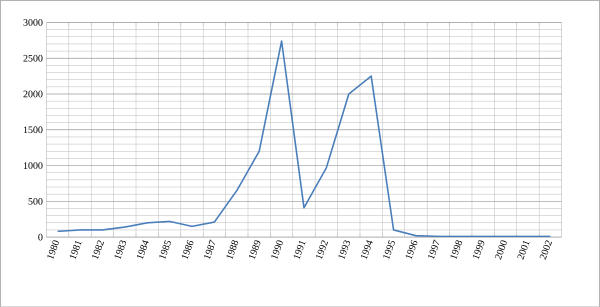 Image resolution: width=600 pixels, height=307 pixels. What do you see at coordinates (367, 250) in the screenshot?
I see `x-tick-label: 1994` at bounding box center [367, 250].